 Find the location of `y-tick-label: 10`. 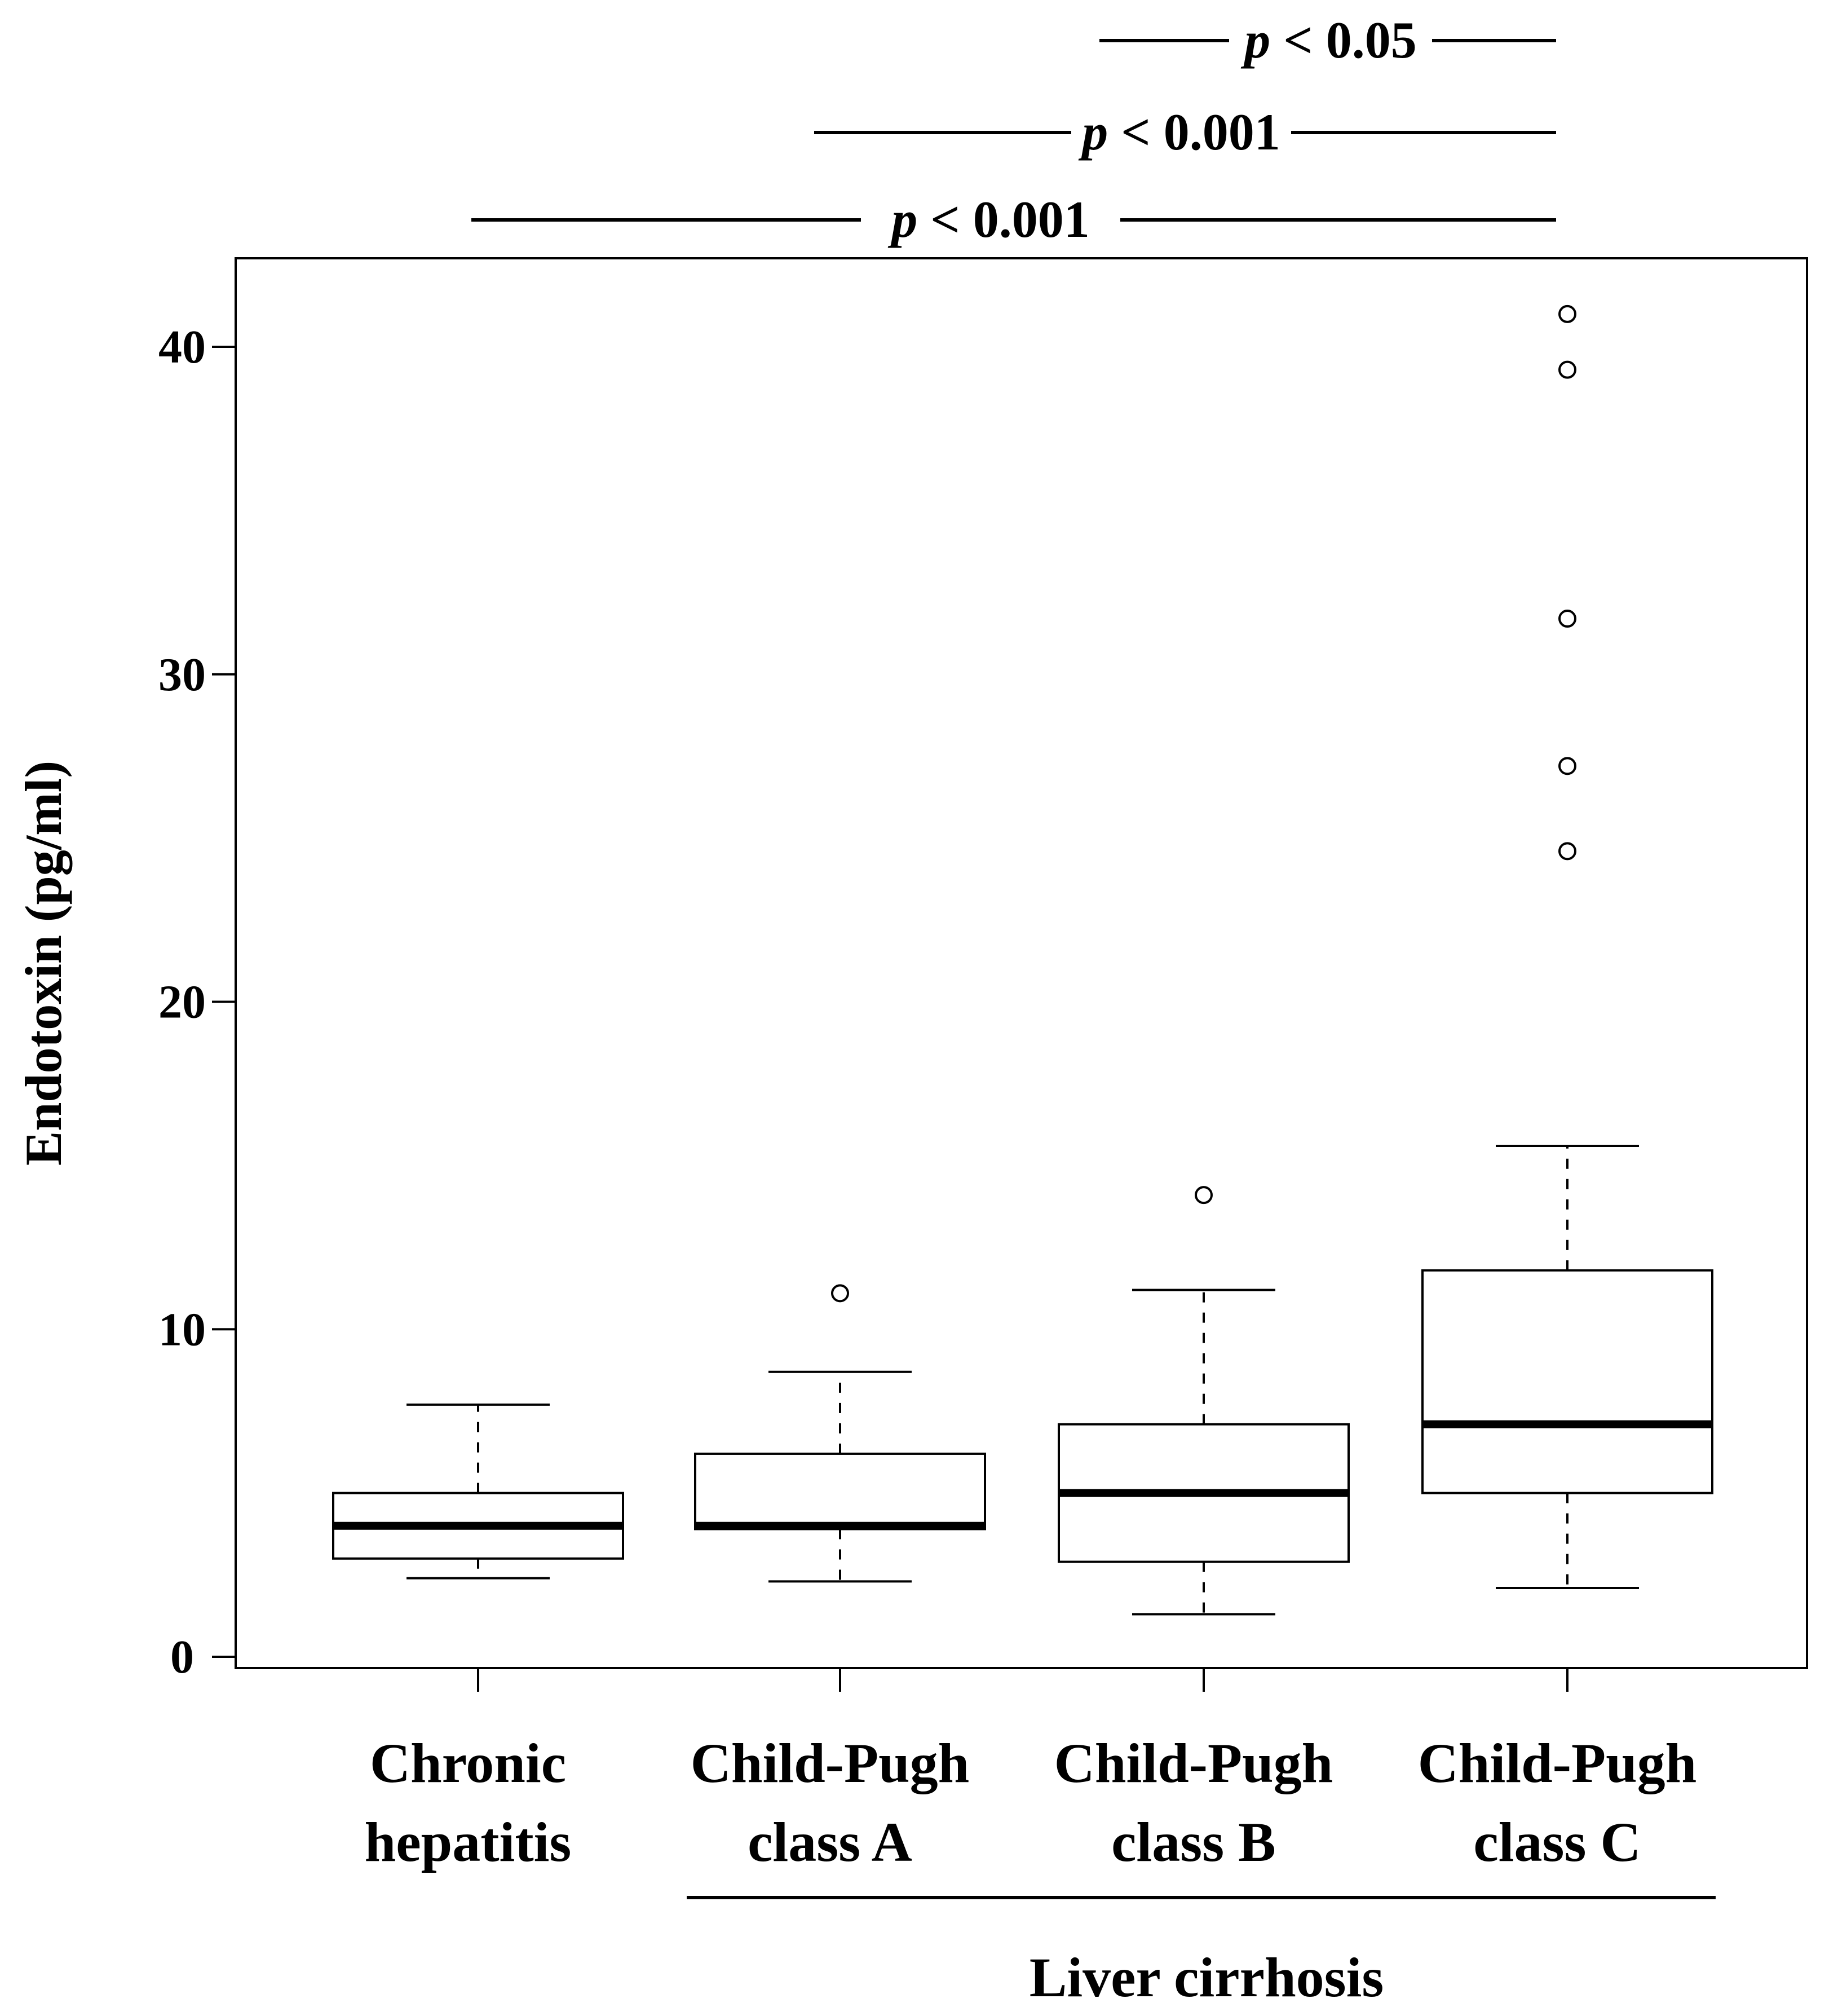

y-tick-label: 10 is located at coordinates (182, 1329).